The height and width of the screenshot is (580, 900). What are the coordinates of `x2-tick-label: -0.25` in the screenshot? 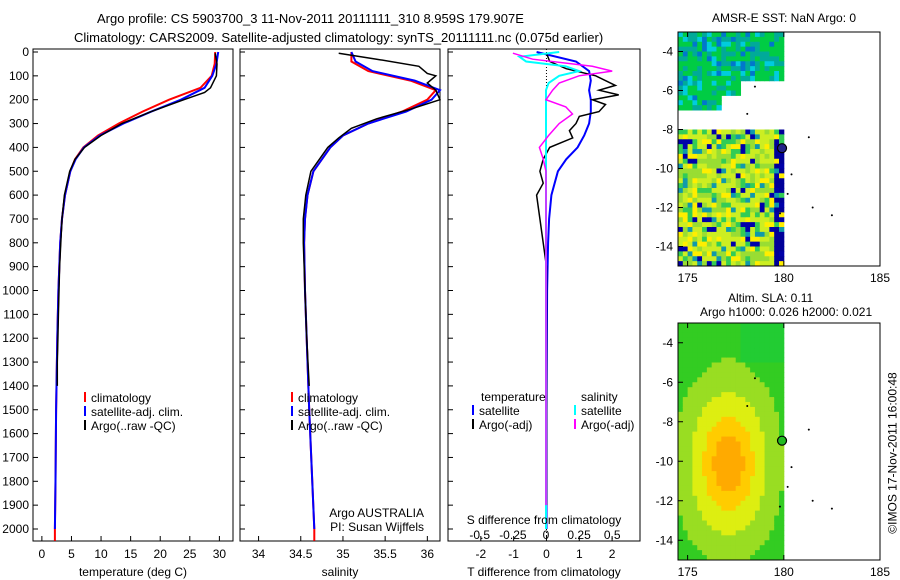 It's located at (513, 535).